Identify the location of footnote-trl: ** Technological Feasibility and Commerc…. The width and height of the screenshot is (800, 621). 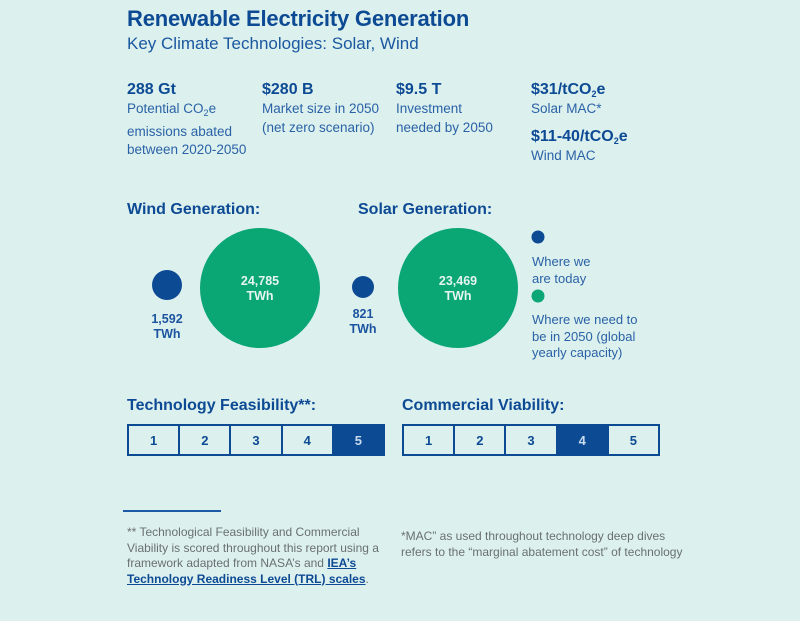
(253, 555).